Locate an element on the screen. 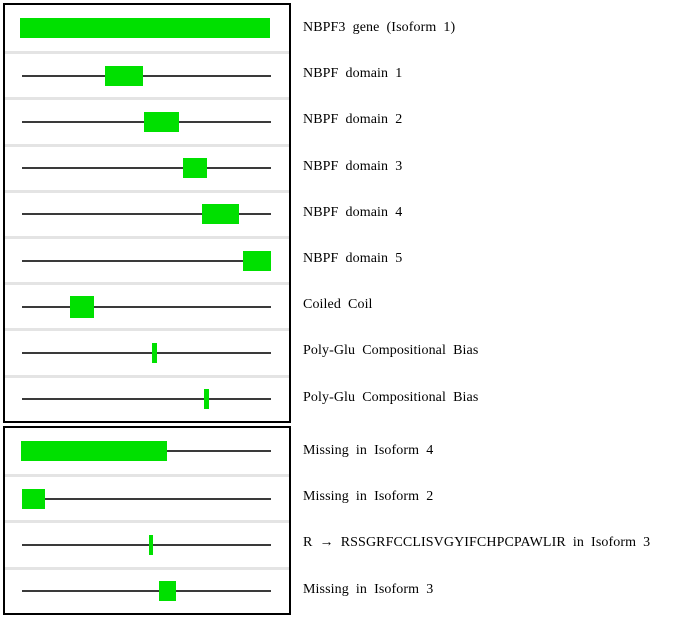 The image size is (676, 620). gene-bar-marker is located at coordinates (145, 28).